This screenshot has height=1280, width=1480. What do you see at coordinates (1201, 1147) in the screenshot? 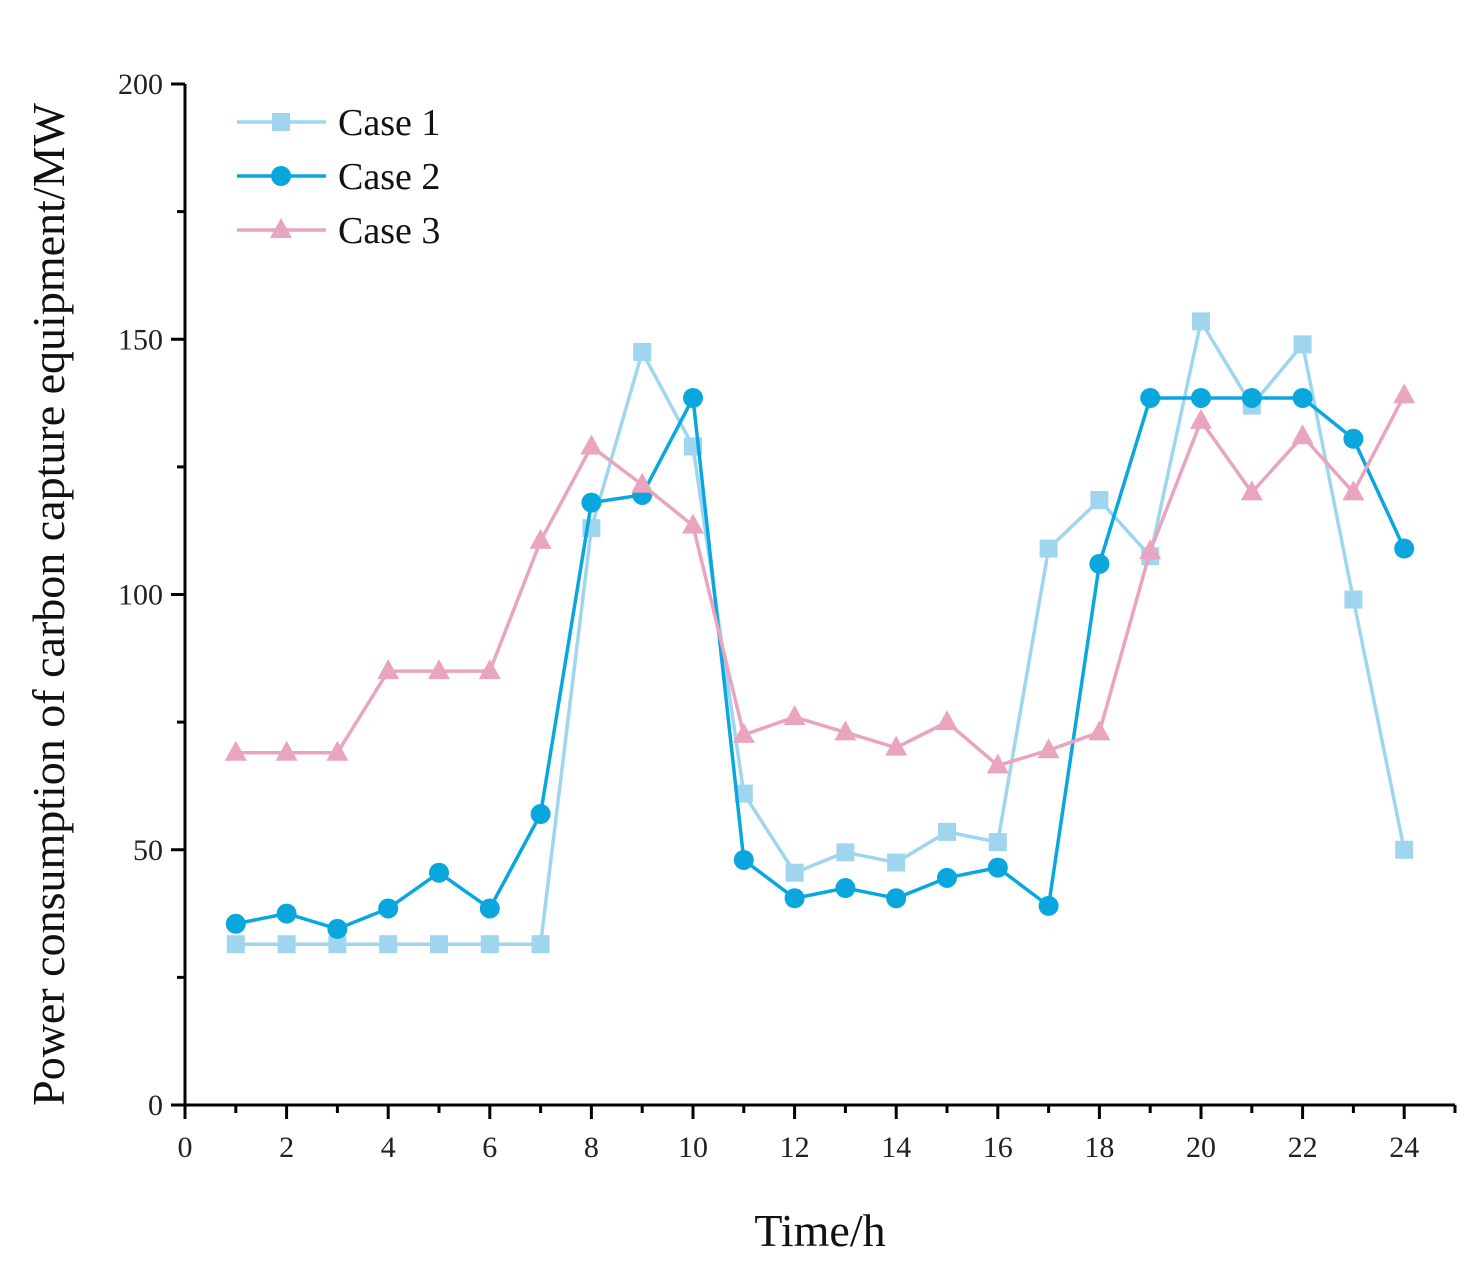
I see `x-tick-label: 20` at bounding box center [1201, 1147].